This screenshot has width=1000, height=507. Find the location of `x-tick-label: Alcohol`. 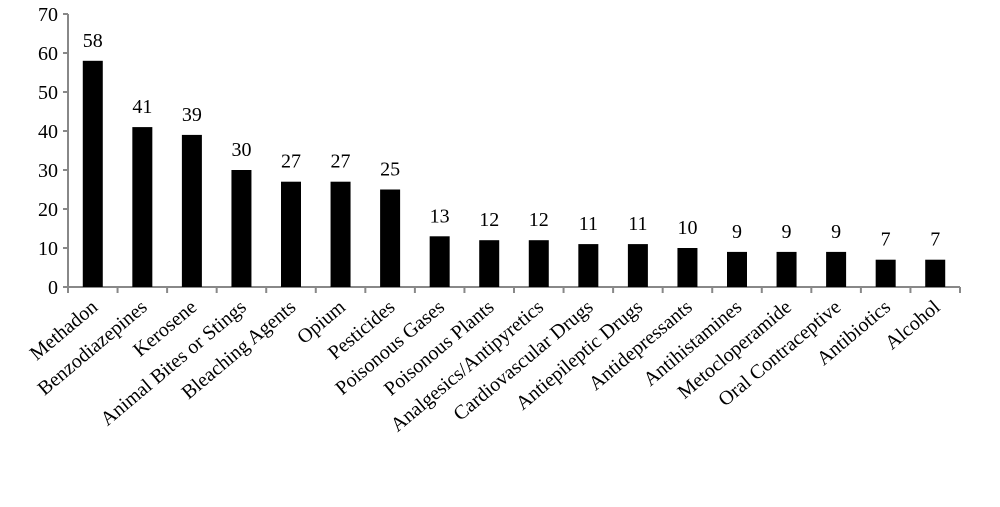

x-tick-label: Alcohol is located at coordinates (913, 325).